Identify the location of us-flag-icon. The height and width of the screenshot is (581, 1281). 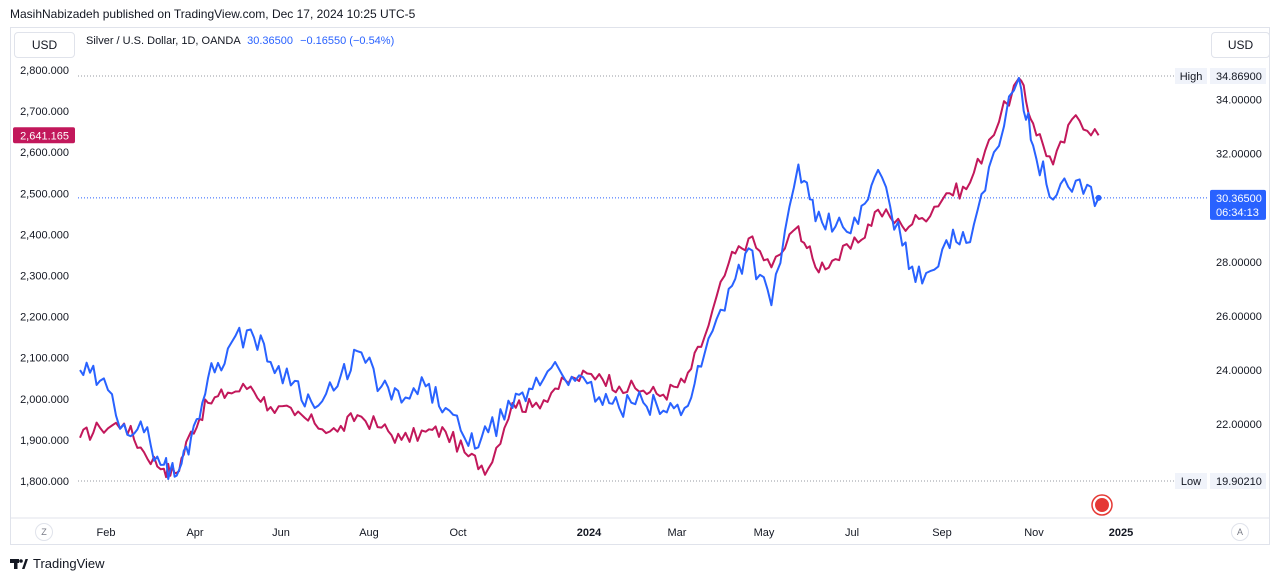
(1102, 505).